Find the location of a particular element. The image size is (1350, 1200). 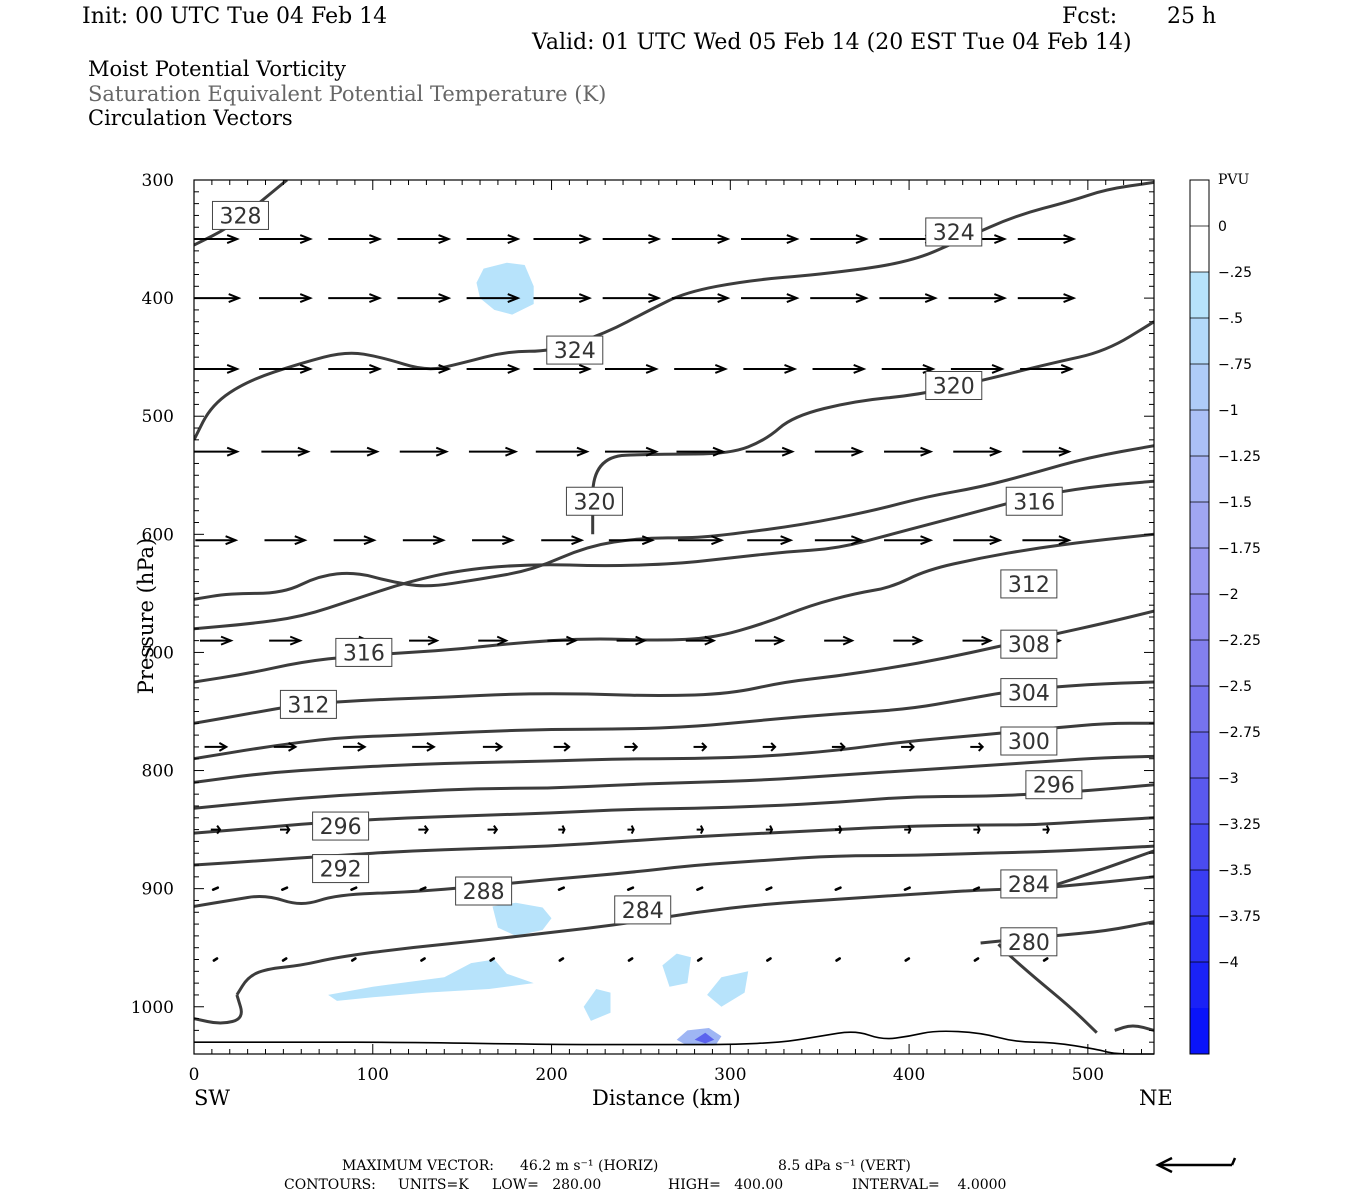

contour-label-text: 324 is located at coordinates (575, 351).